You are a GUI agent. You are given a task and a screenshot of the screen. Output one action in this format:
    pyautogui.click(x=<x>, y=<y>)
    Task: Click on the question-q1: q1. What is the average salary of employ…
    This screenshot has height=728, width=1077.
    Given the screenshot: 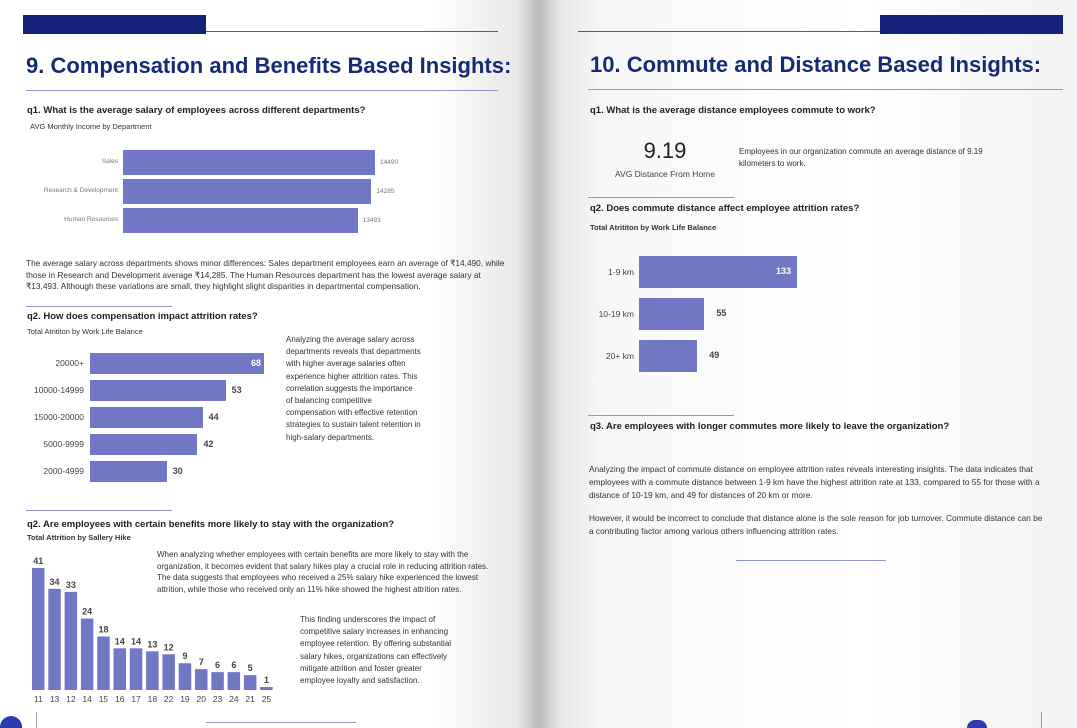 What is the action you would take?
    pyautogui.click(x=196, y=110)
    